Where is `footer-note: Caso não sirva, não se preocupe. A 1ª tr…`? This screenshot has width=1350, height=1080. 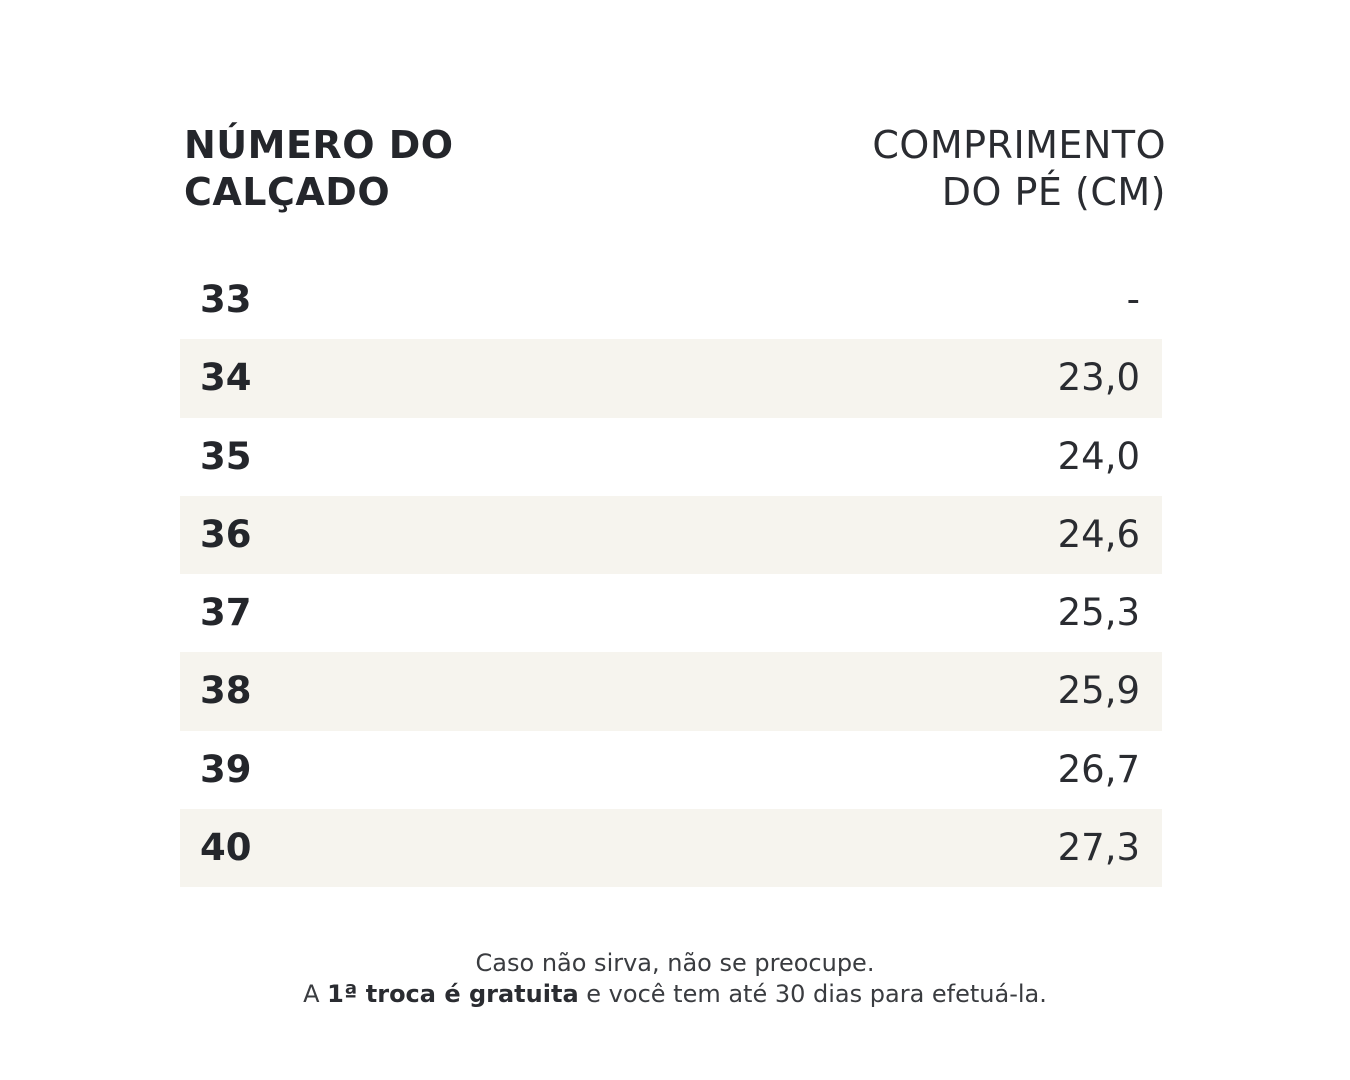 footer-note: Caso não sirva, não se preocupe. A 1ª tr… is located at coordinates (675, 979).